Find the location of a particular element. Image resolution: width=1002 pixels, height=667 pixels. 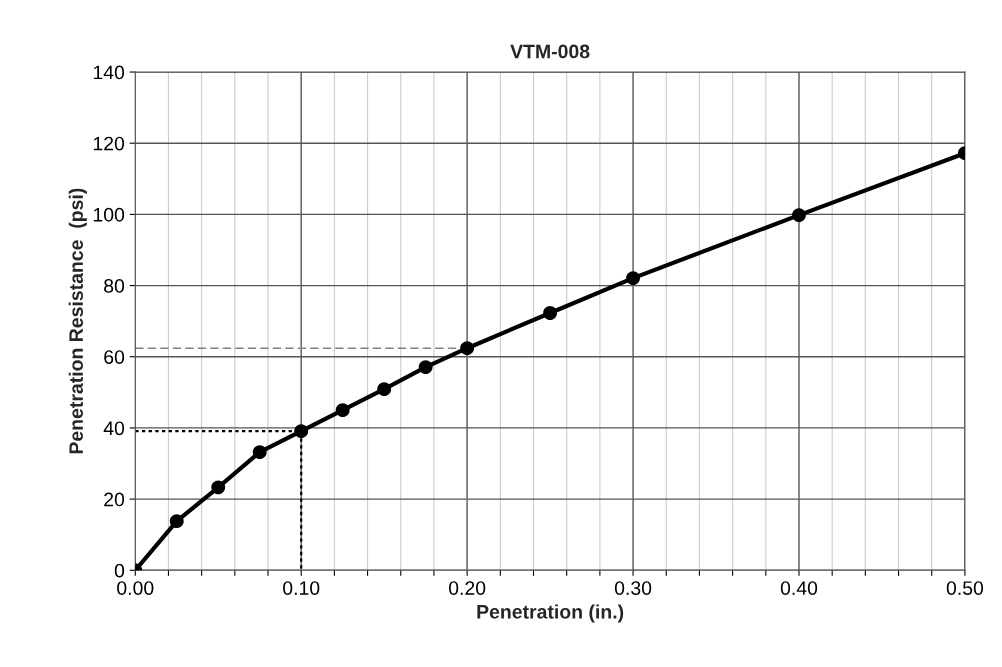

x-tick-label: 0.00 is located at coordinates (135, 588).